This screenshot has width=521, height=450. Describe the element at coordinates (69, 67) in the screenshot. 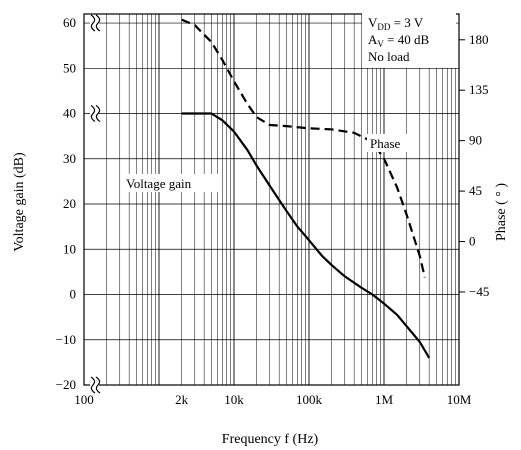

I see `y-tick-label: 50` at that location.